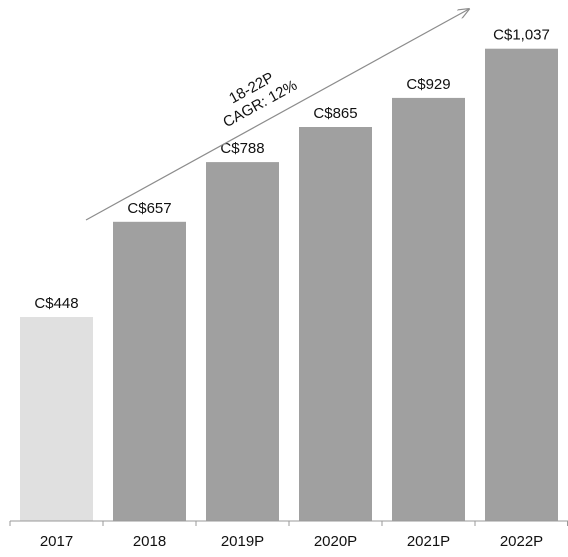  What do you see at coordinates (242, 541) in the screenshot?
I see `x-tick-label-2019p: 2019P` at bounding box center [242, 541].